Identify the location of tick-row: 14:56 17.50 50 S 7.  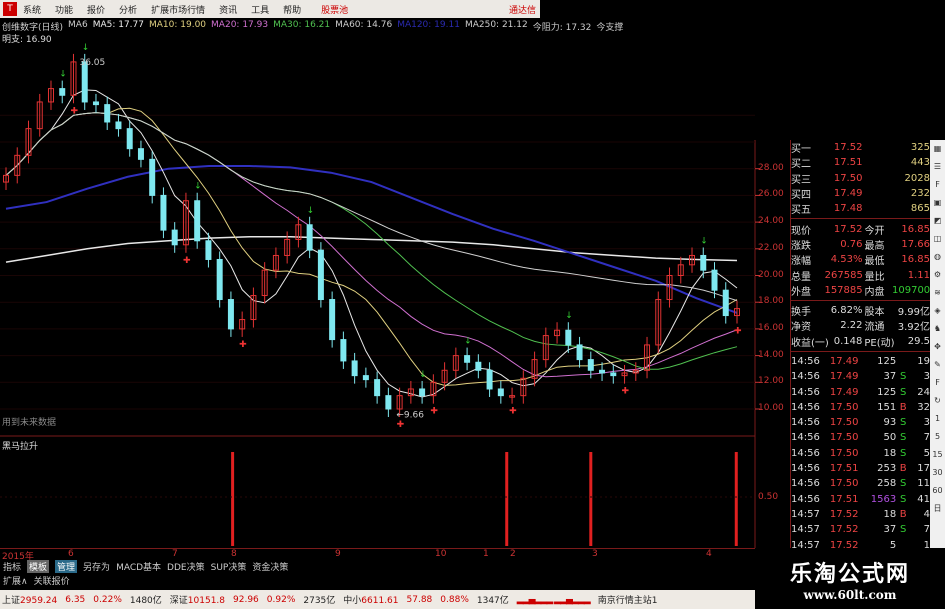
(860, 438).